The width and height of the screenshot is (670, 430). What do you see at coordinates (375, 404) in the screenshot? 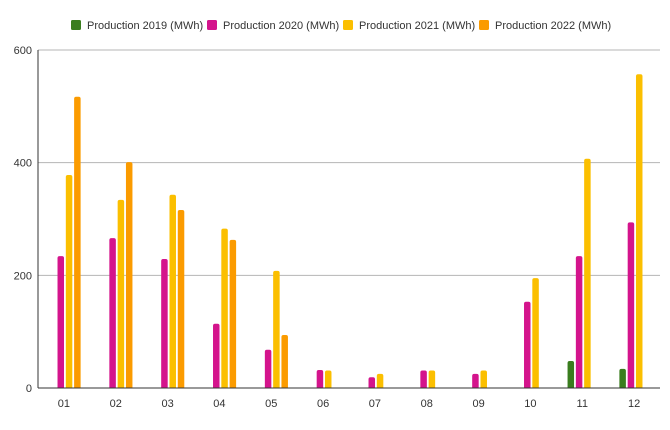
I see `x-tick-label: 07` at bounding box center [375, 404].